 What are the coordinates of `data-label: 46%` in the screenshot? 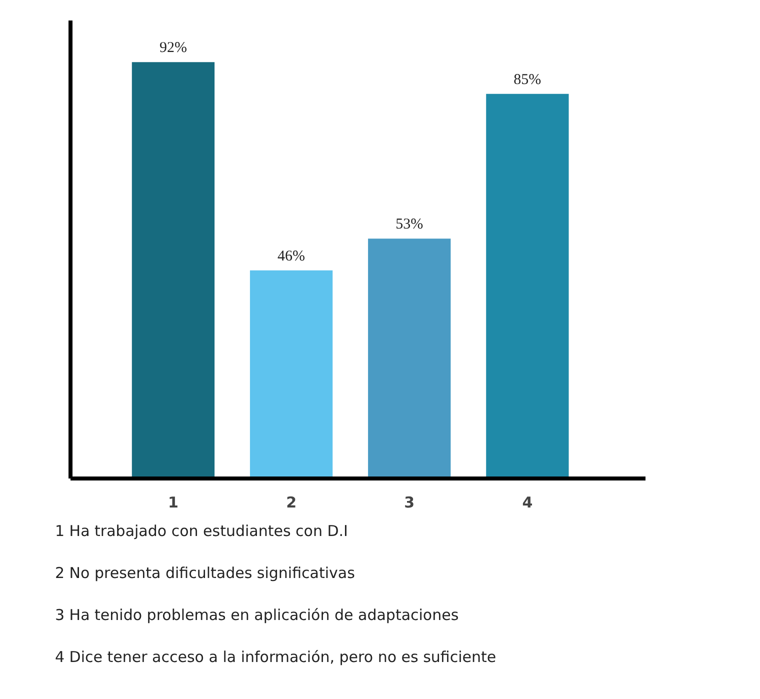 It's located at (292, 256).